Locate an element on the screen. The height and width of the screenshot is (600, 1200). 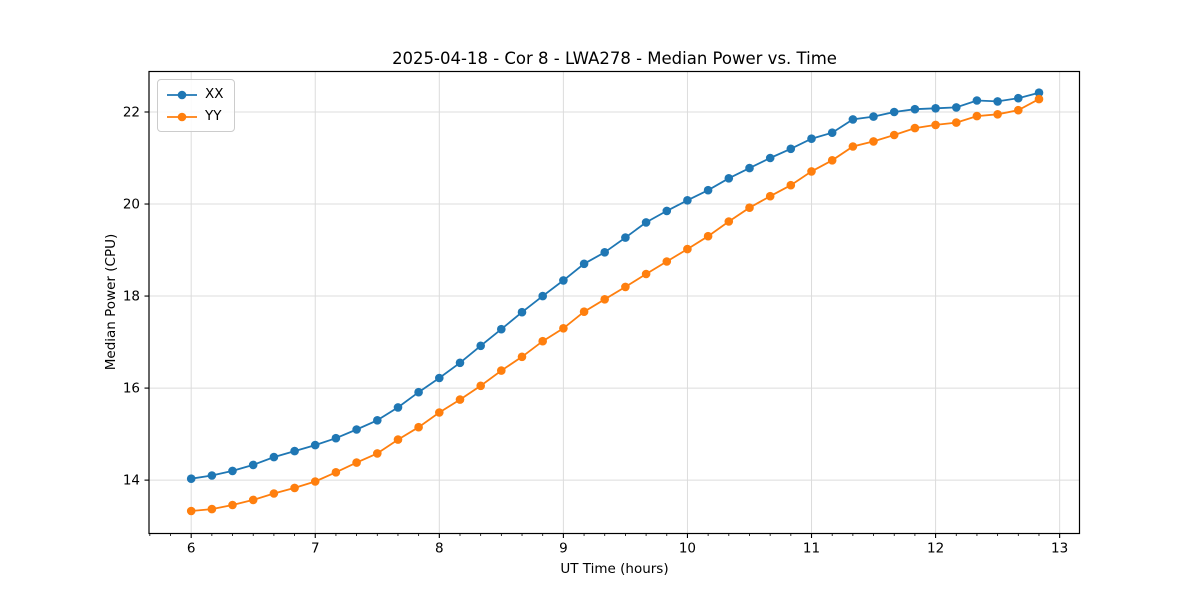
legend-marker-xx-icon is located at coordinates (182, 94).